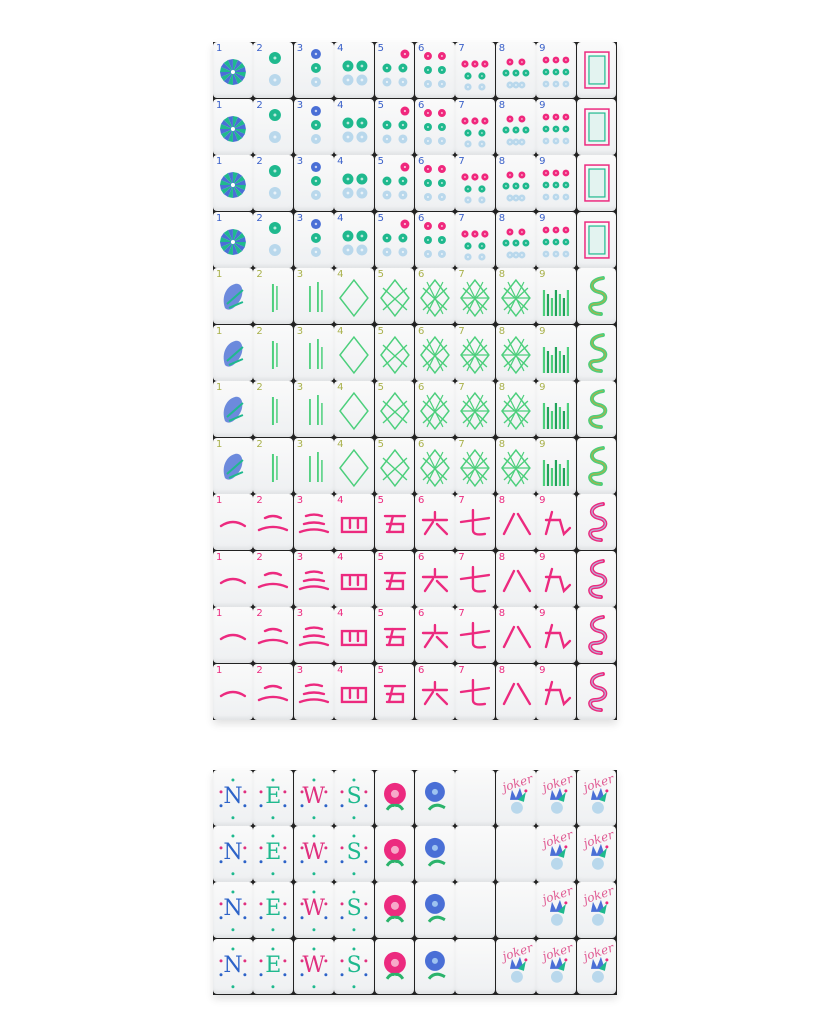 Image resolution: width=819 pixels, height=1024 pixels. What do you see at coordinates (233, 239) in the screenshot?
I see `dots-1-tile: 1` at bounding box center [233, 239].